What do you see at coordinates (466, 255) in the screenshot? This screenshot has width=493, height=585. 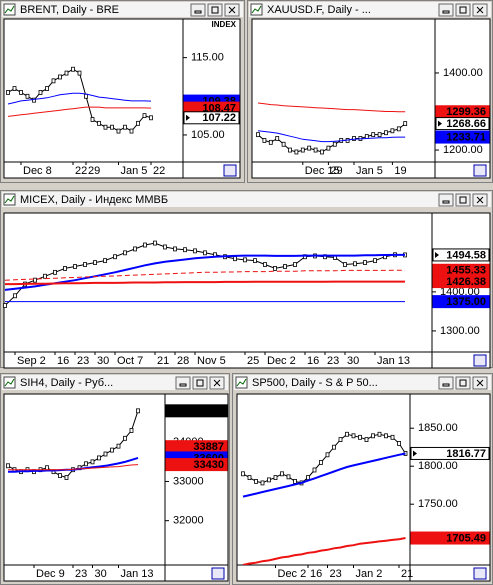 I see `price-tag-label: 1494.58` at bounding box center [466, 255].